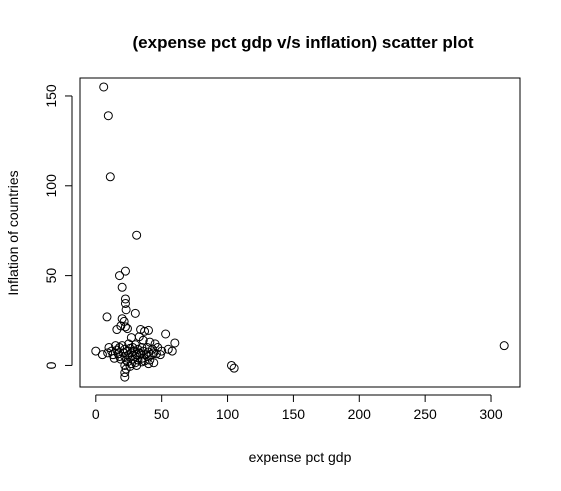 Image resolution: width=561 pixels, height=491 pixels. What do you see at coordinates (51, 276) in the screenshot?
I see `y-tick-label: 50` at bounding box center [51, 276].